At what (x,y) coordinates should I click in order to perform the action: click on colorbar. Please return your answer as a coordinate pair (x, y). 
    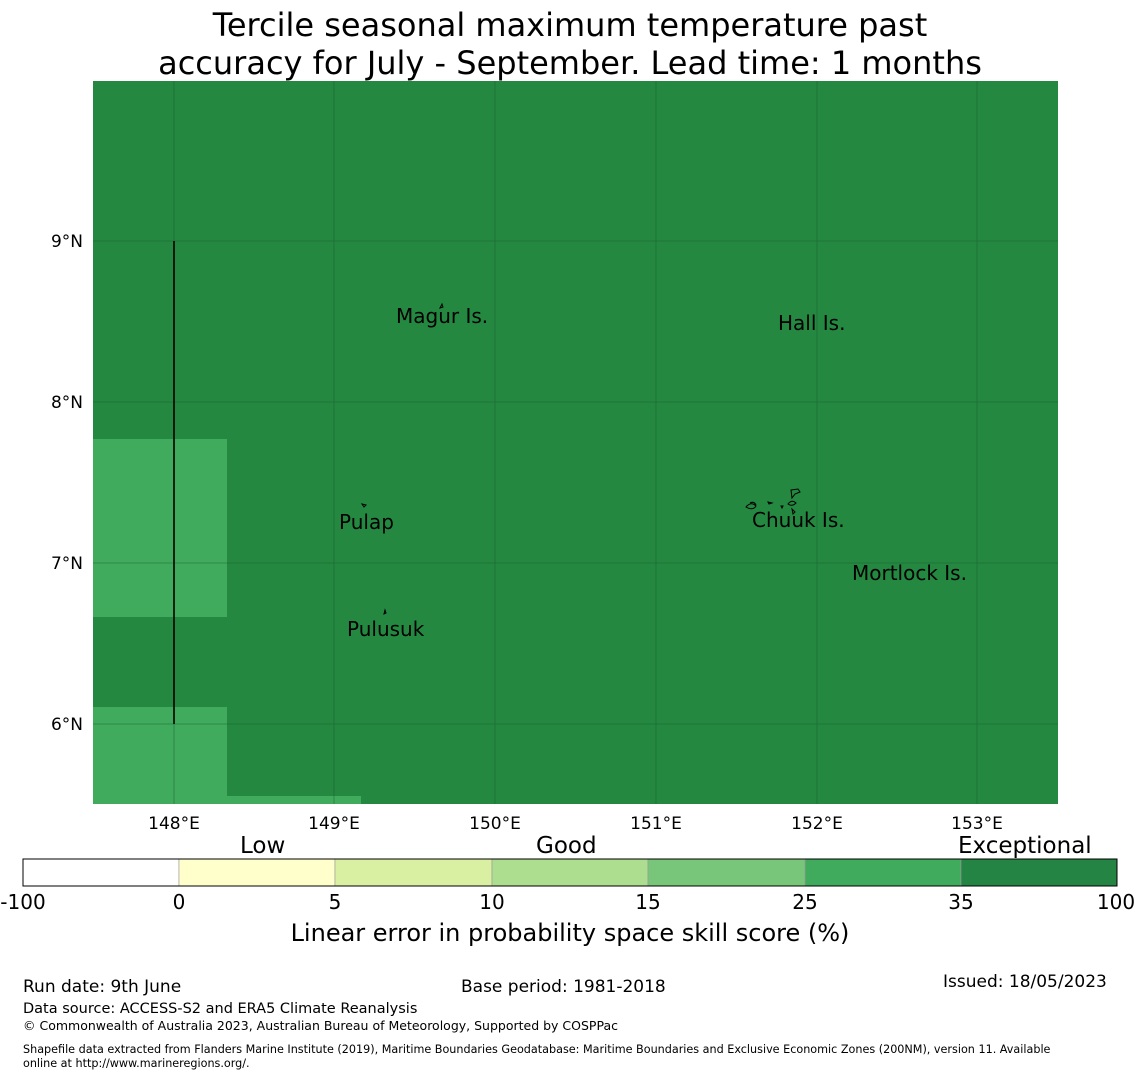
    Looking at the image, I should click on (570, 872).